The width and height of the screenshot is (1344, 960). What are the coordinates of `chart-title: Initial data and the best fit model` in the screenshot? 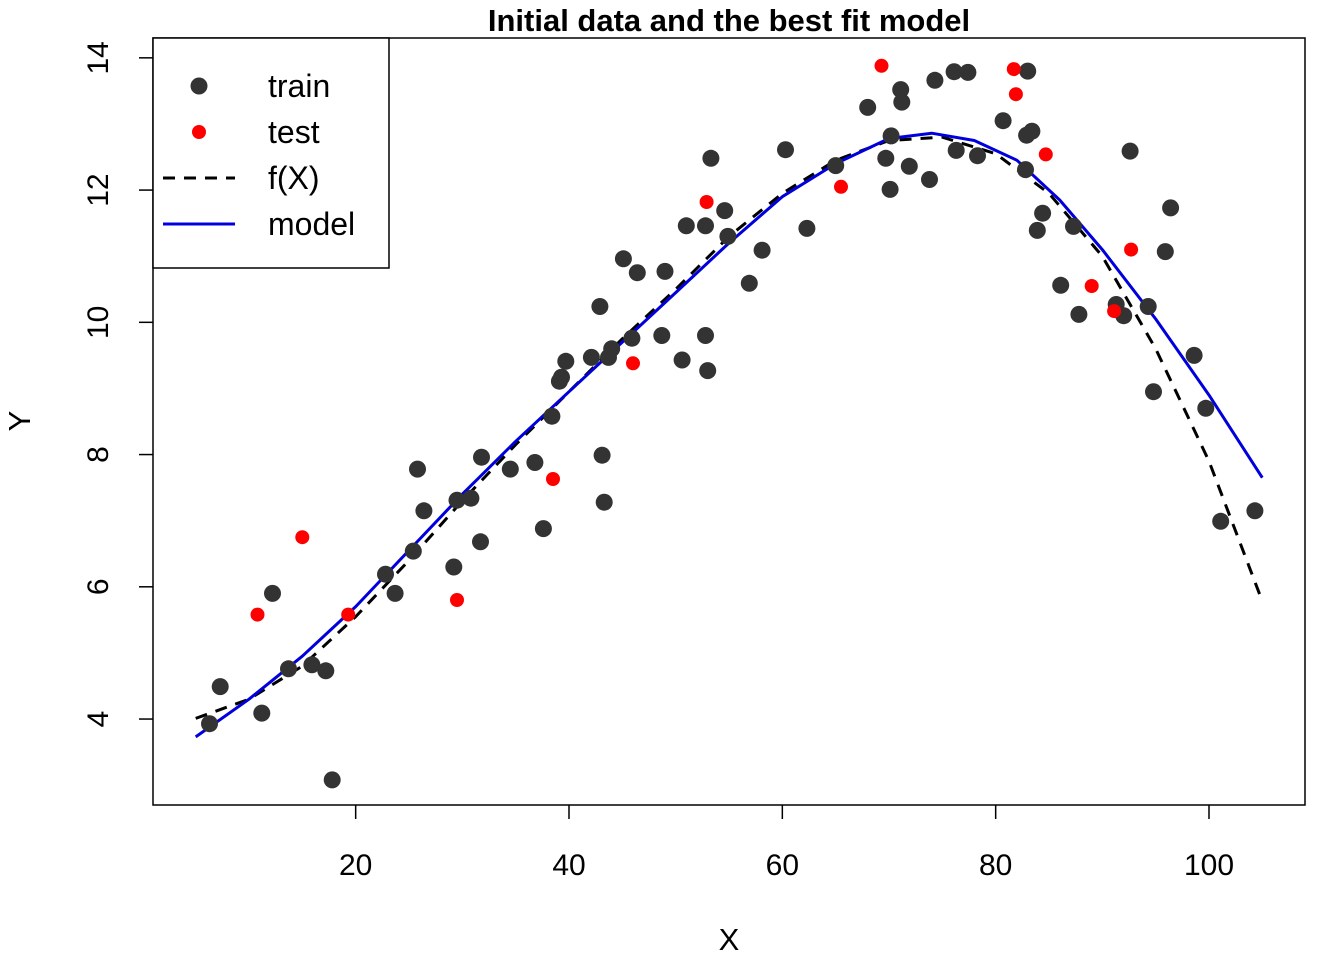 It's located at (729, 20).